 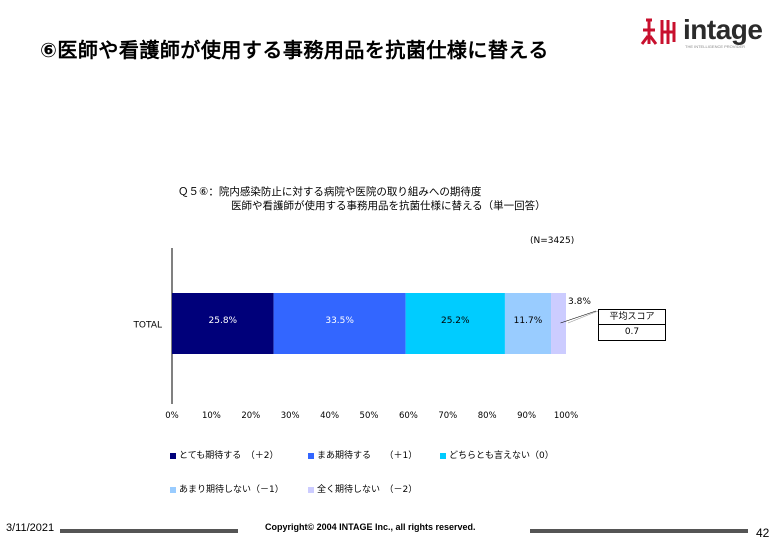 I want to click on x-tick-label: 20%, so click(x=250, y=416).